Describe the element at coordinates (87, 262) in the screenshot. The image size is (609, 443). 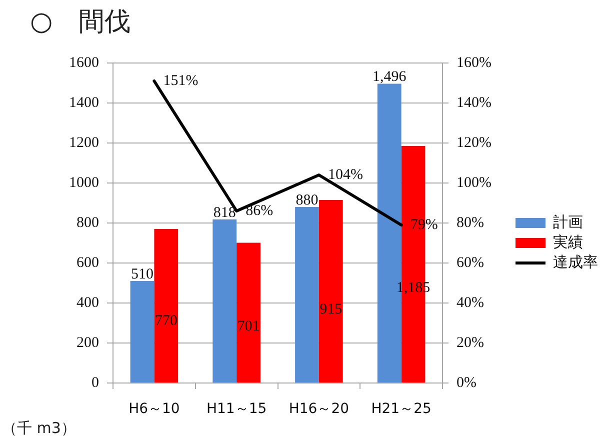
I see `y-tick-label: 600` at that location.